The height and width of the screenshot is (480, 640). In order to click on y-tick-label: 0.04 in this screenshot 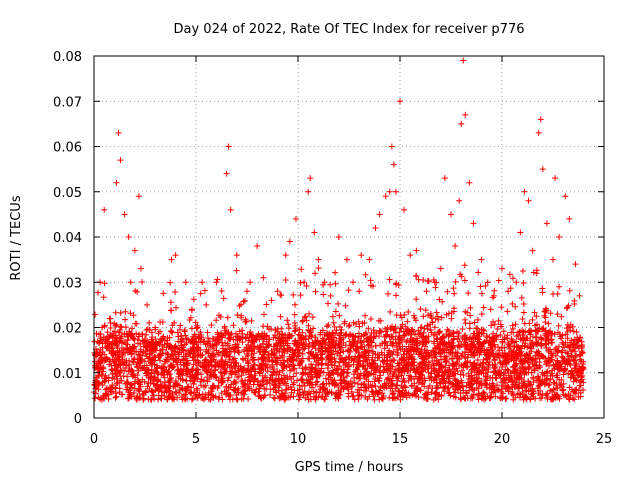, I will do `click(67, 238)`.